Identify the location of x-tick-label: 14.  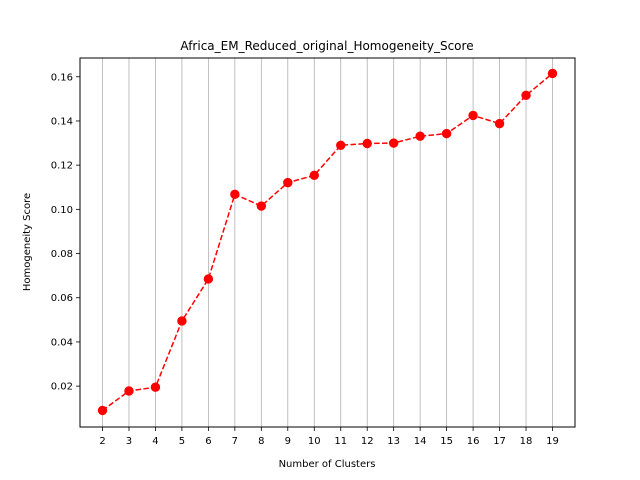
(420, 441).